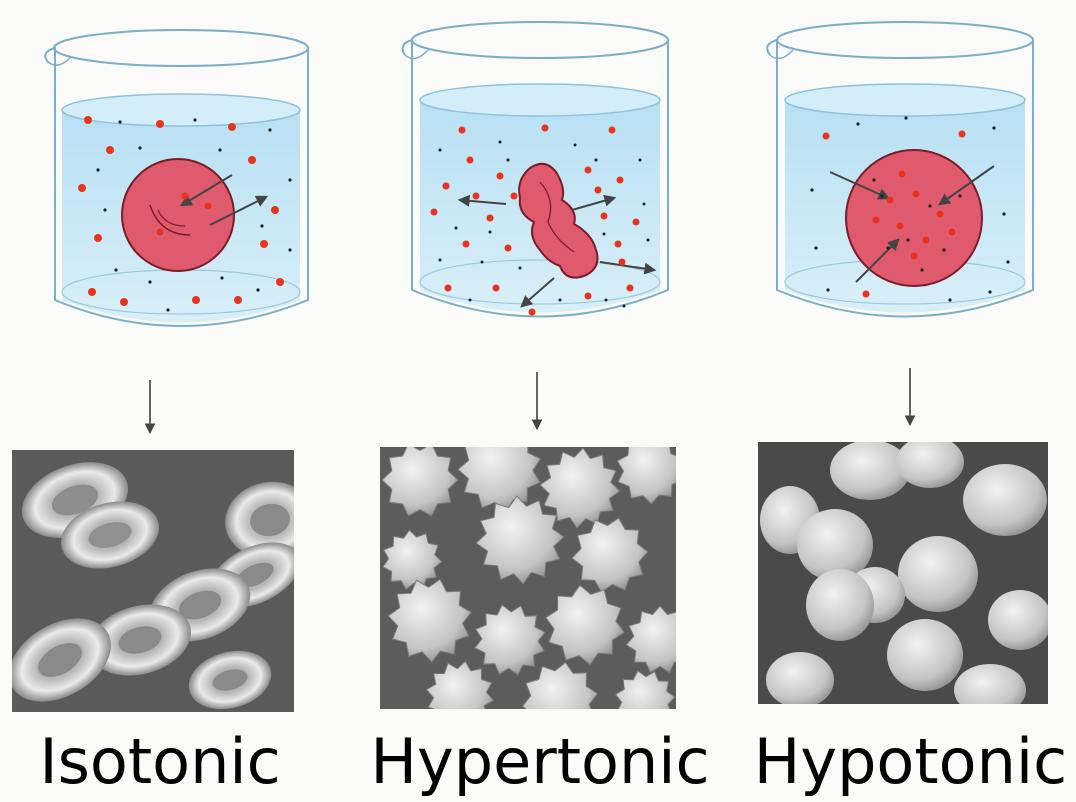  I want to click on shrunken-red-blood-cell, so click(558, 220).